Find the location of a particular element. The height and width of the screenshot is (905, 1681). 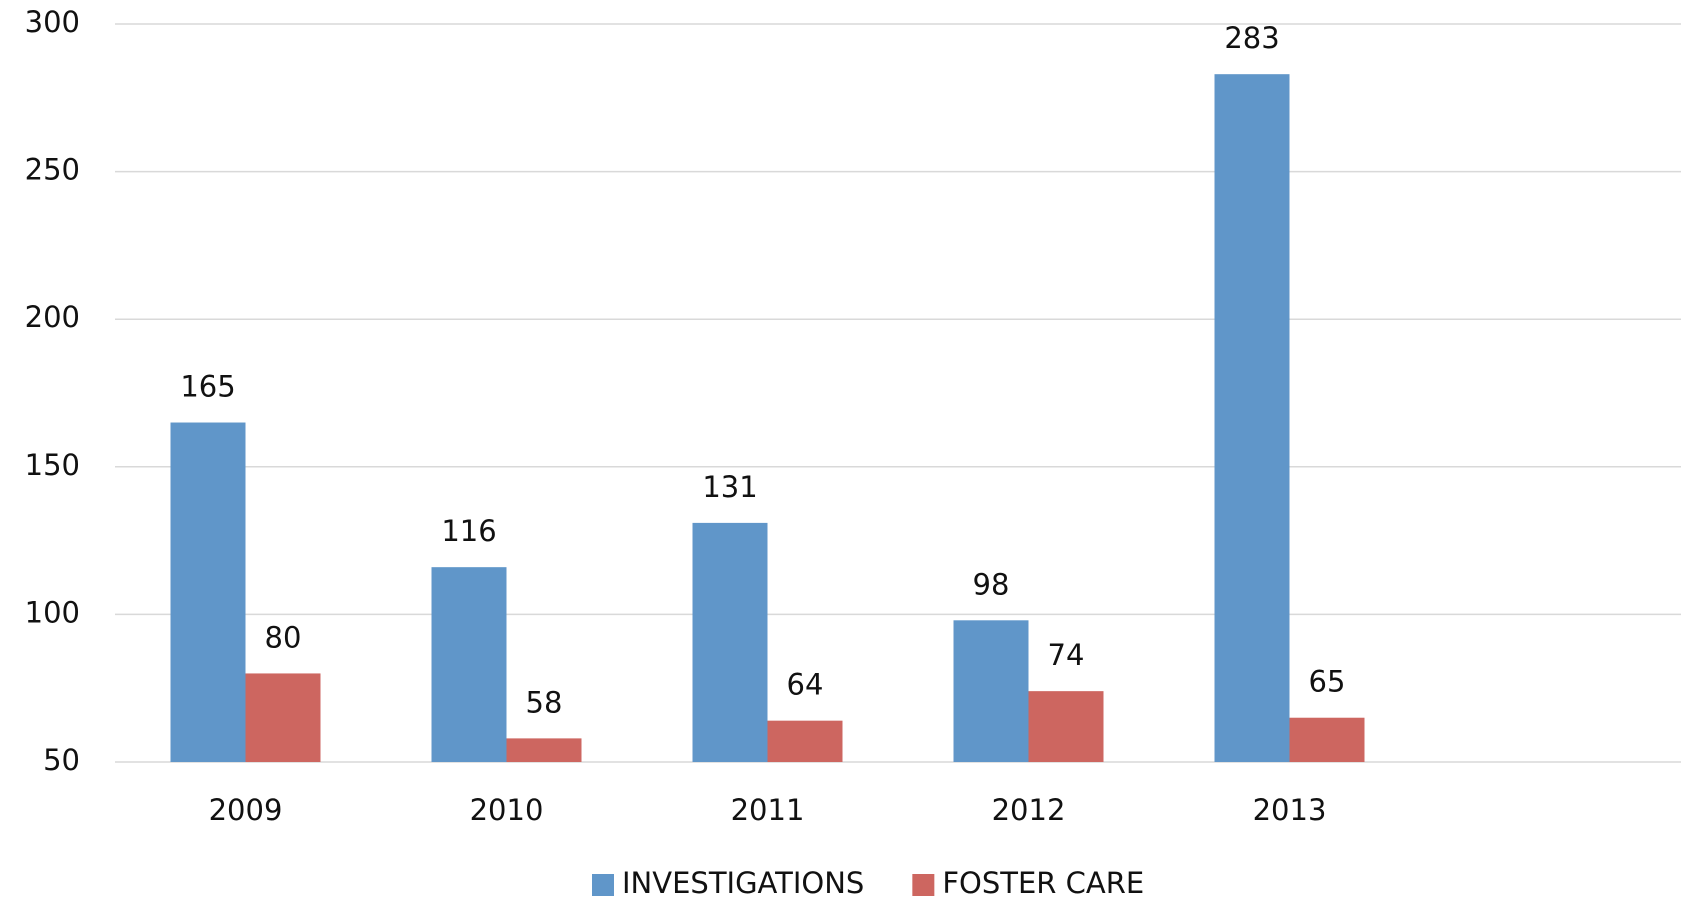

y-tick-label: 200 is located at coordinates (52, 317).